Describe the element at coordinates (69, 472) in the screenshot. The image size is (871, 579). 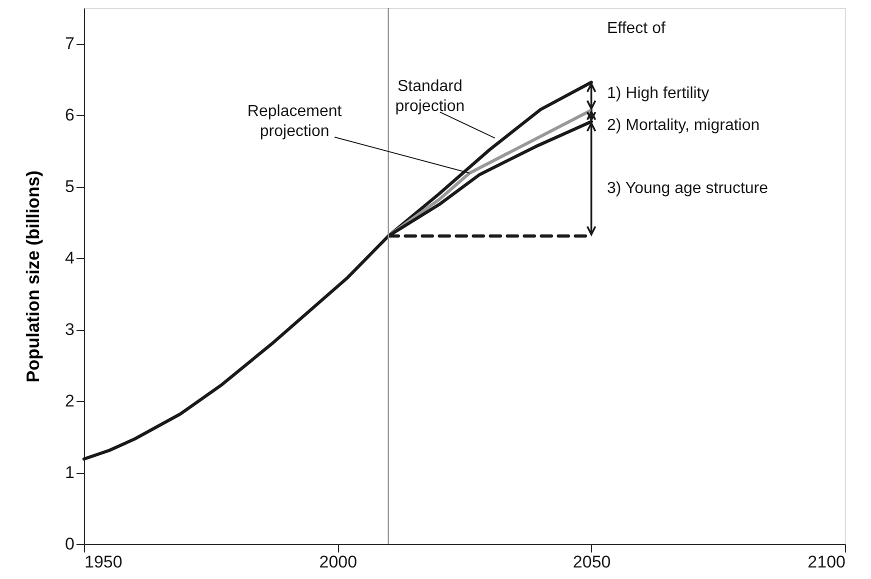
I see `y-tick-label: 1` at that location.